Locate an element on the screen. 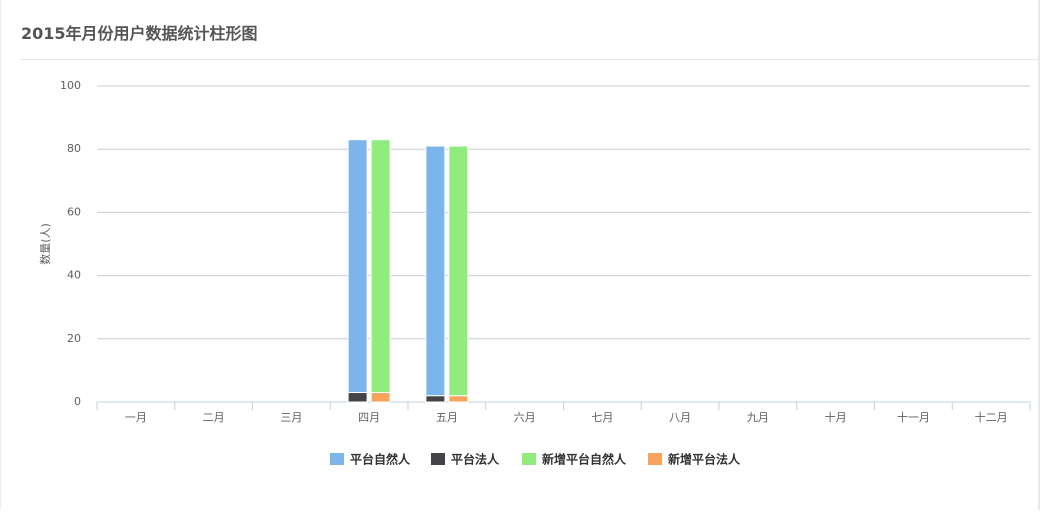 The height and width of the screenshot is (512, 1044). y-tick-label: 0 is located at coordinates (77, 401).